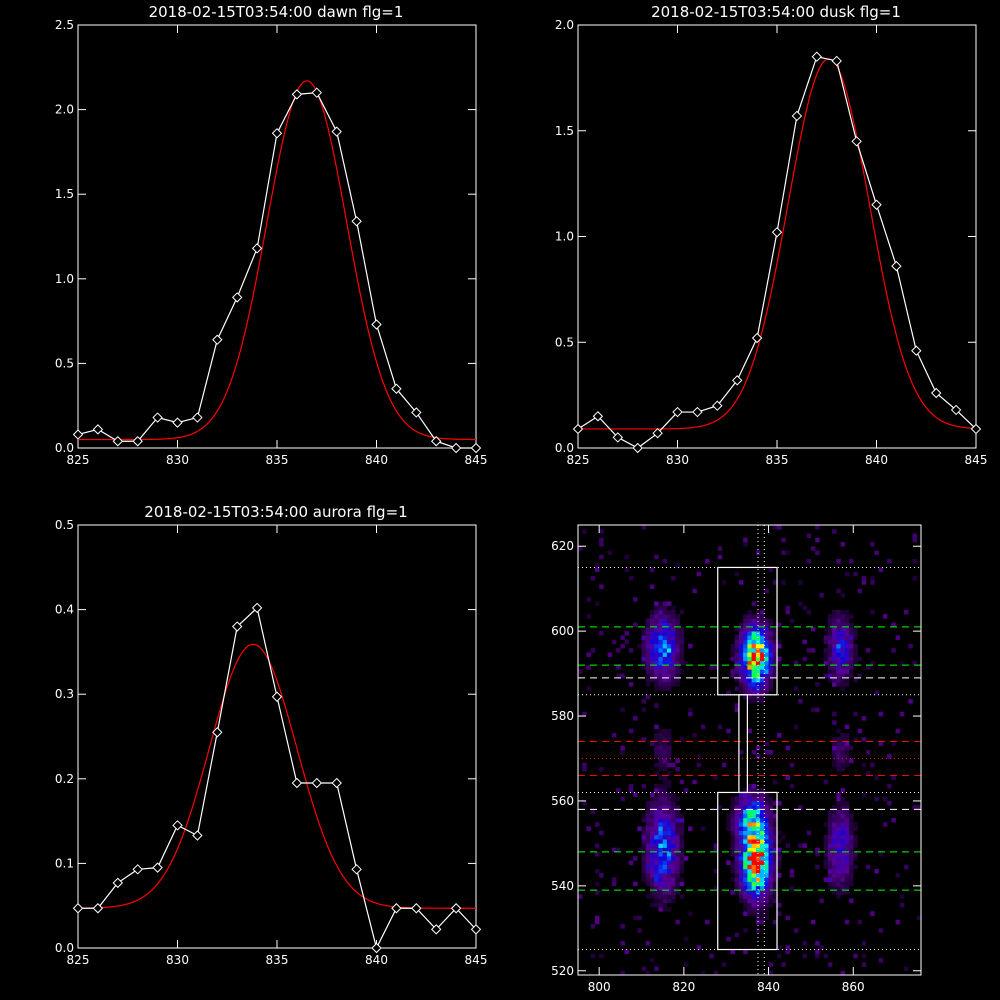 The image size is (1000, 1000). What do you see at coordinates (277, 778) in the screenshot?
I see `aurora-data-line` at bounding box center [277, 778].